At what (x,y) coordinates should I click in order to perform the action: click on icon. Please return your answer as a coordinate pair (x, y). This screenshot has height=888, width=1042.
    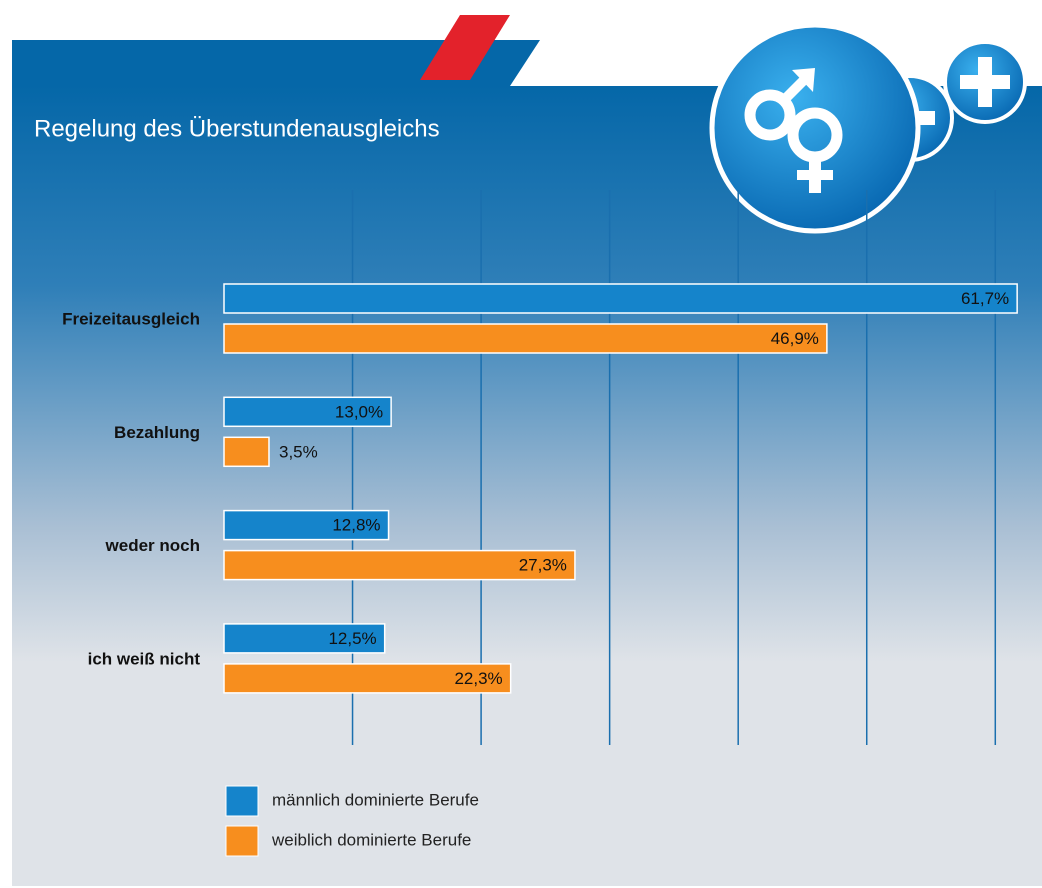
    Looking at the image, I should click on (868, 128).